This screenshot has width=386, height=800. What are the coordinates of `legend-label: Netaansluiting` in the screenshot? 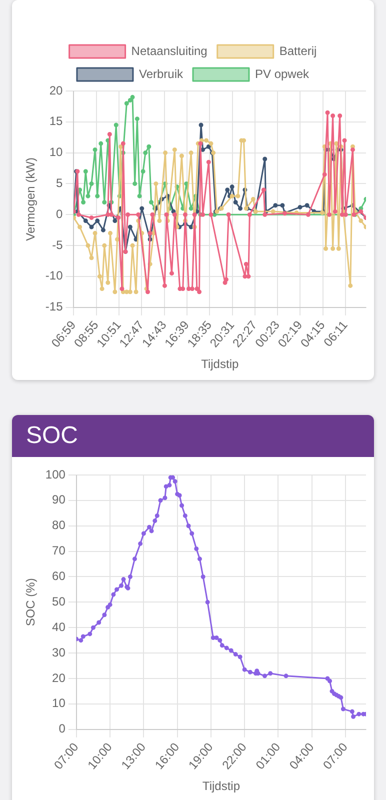 It's located at (169, 51).